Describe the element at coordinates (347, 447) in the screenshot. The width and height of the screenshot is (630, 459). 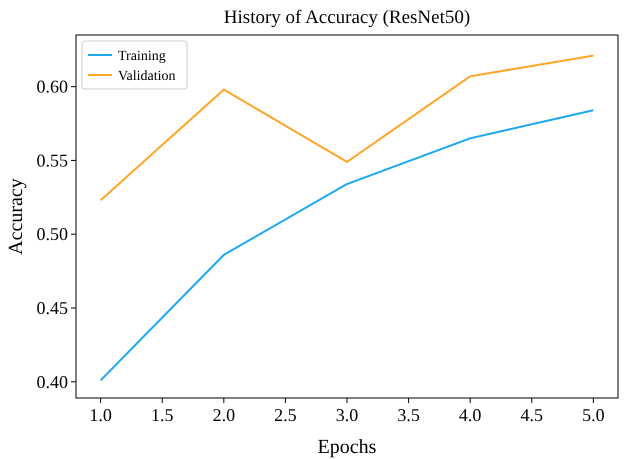
I see `x-axis-title: Epochs` at that location.